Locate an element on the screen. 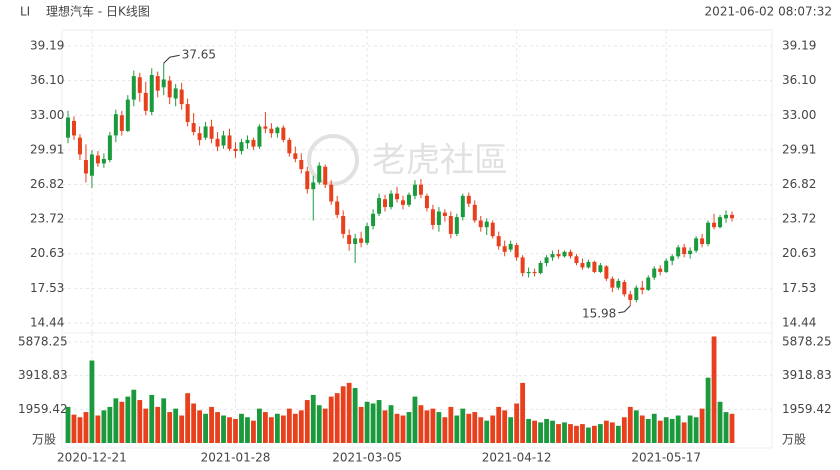  y-tick-label: 14.44 is located at coordinates (47, 323).